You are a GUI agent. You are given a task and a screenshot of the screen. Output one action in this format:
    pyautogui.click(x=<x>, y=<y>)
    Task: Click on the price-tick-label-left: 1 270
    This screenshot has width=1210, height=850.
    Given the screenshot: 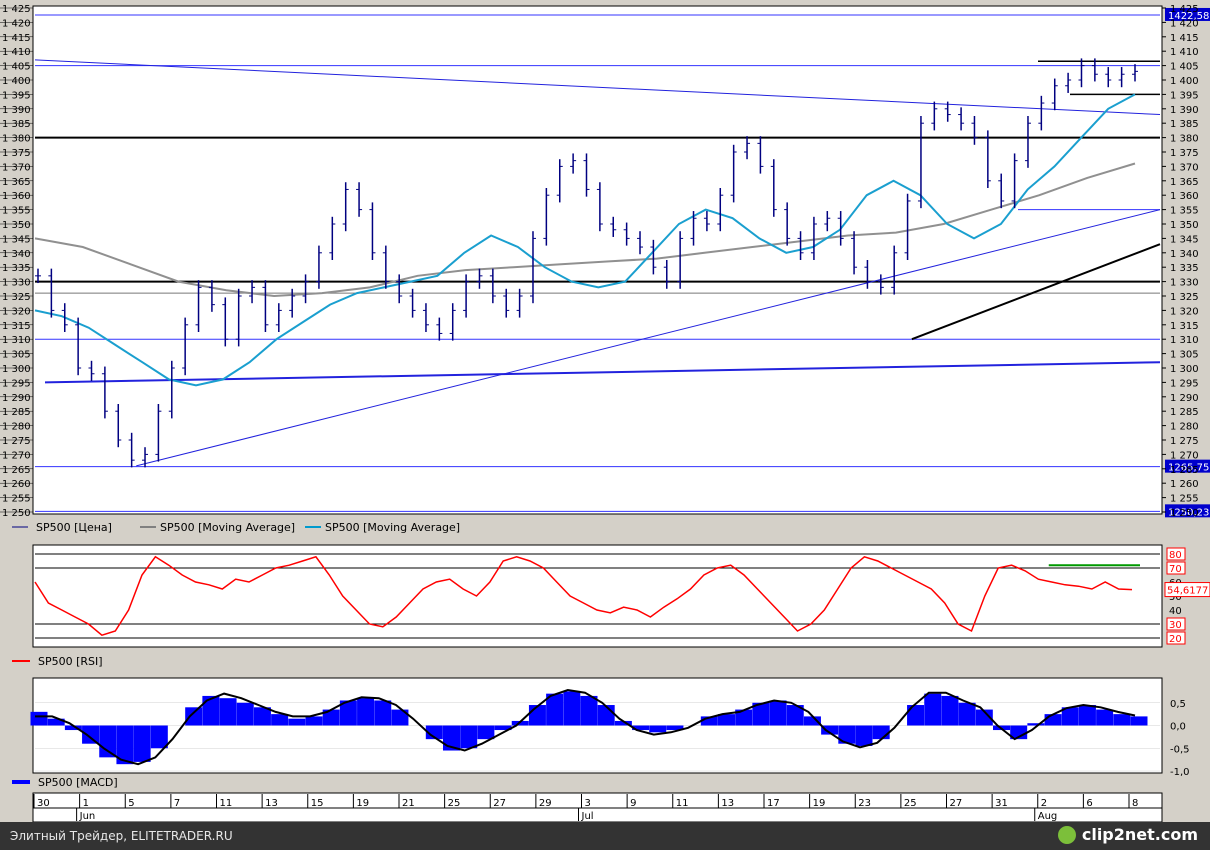 What is the action you would take?
    pyautogui.click(x=16, y=455)
    